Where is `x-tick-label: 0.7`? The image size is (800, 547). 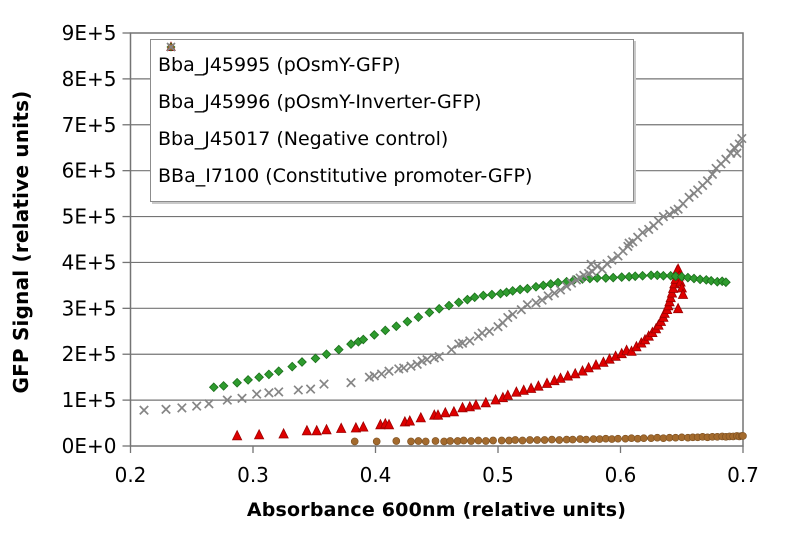
x-tick-label: 0.7 is located at coordinates (743, 475).